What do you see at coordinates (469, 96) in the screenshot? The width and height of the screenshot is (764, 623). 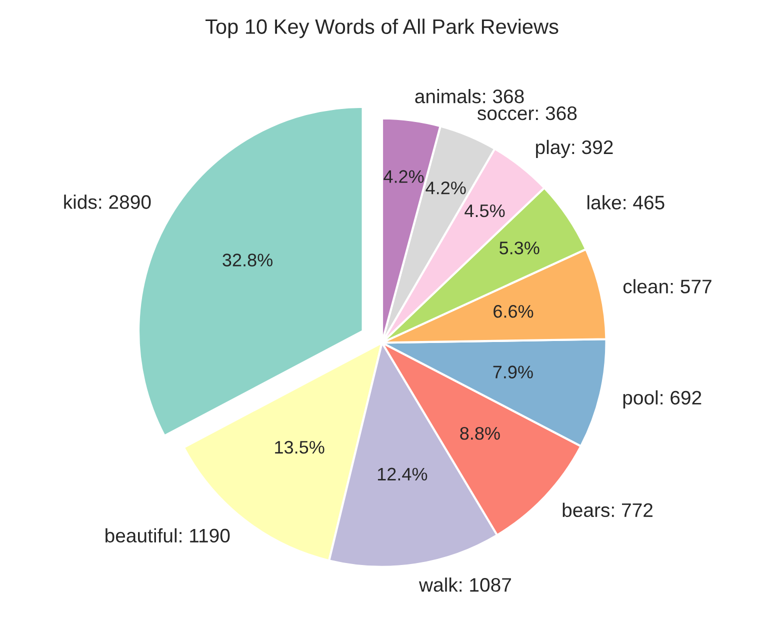 I see `slice-label: animals: 368` at bounding box center [469, 96].